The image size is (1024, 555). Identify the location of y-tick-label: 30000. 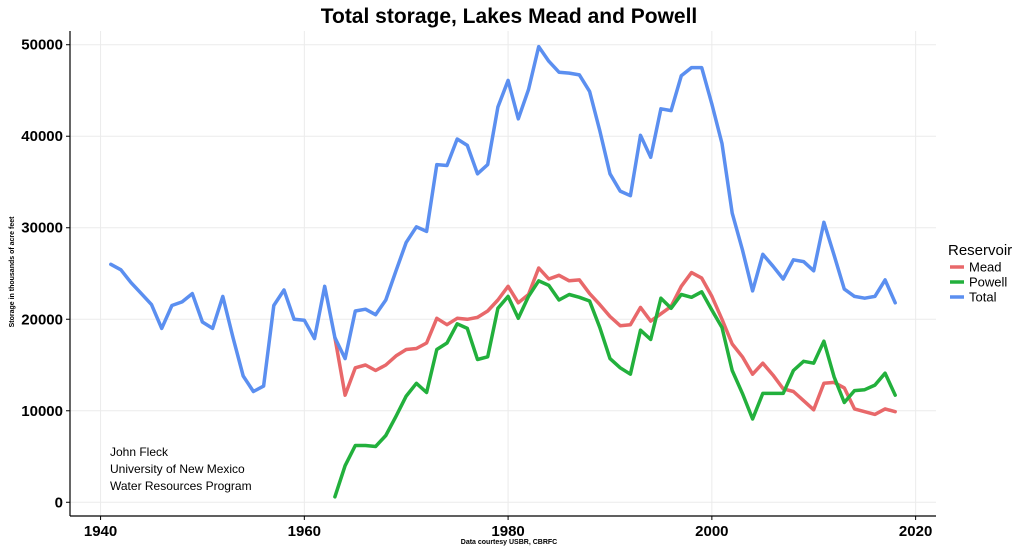
(42, 228).